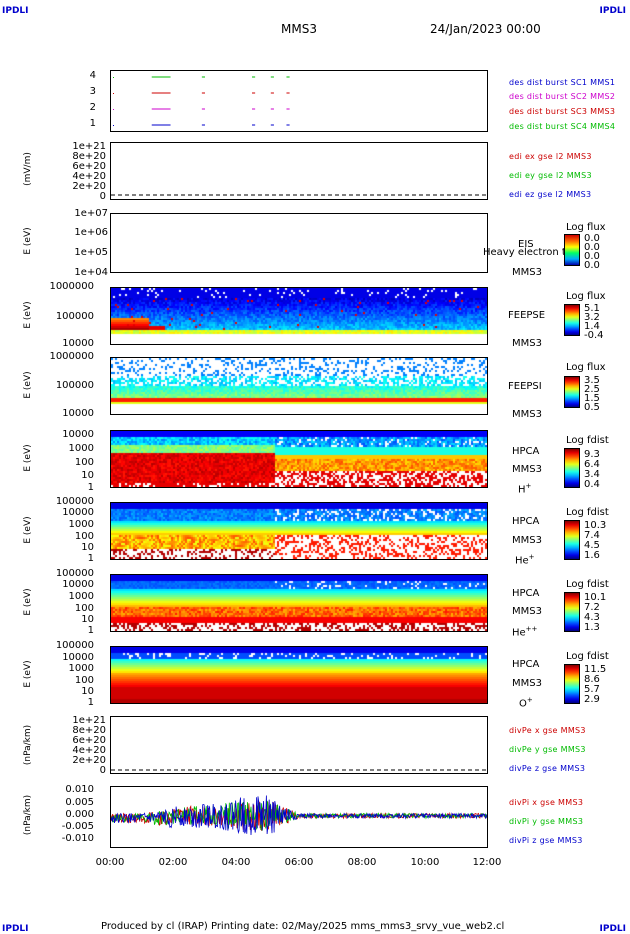 Image resolution: width=630 pixels, height=934 pixels. What do you see at coordinates (79, 789) in the screenshot?
I see `y-tick: 0.010` at bounding box center [79, 789].